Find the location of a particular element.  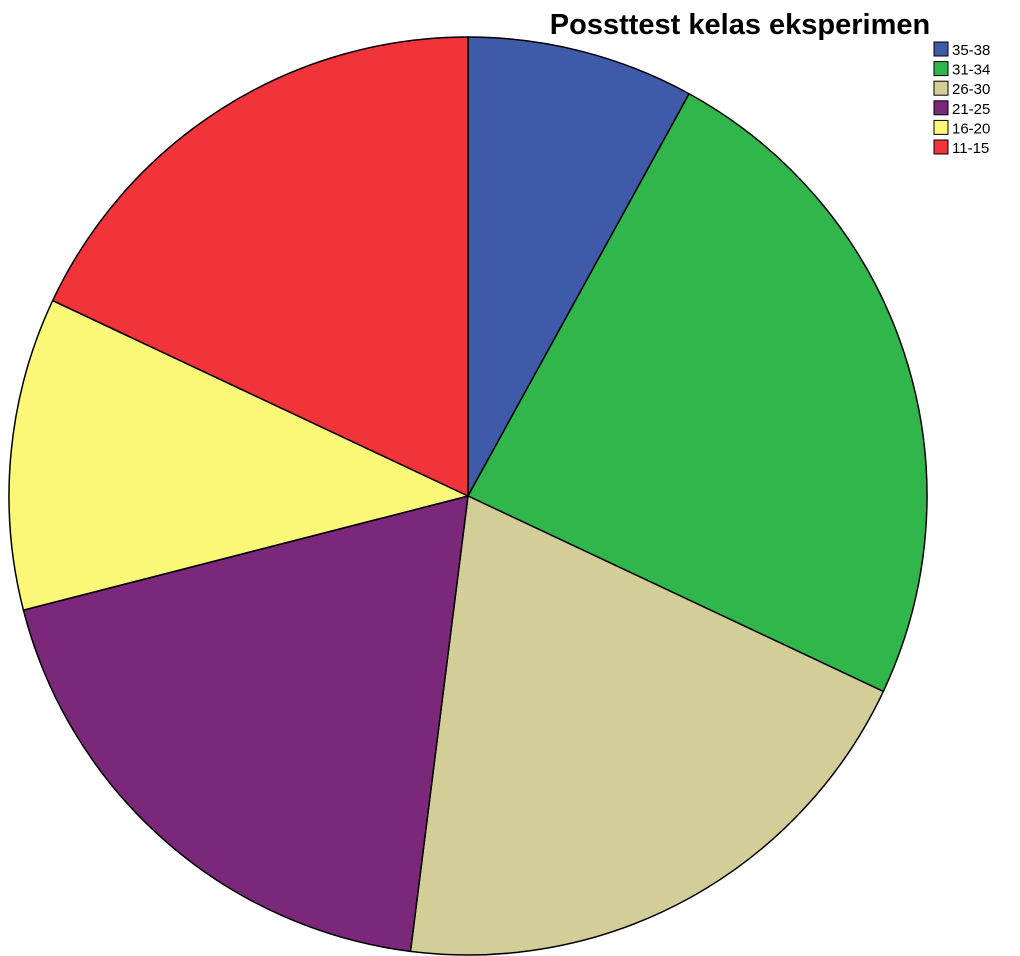

legend-item-16-20: 16-20 is located at coordinates (961, 128).